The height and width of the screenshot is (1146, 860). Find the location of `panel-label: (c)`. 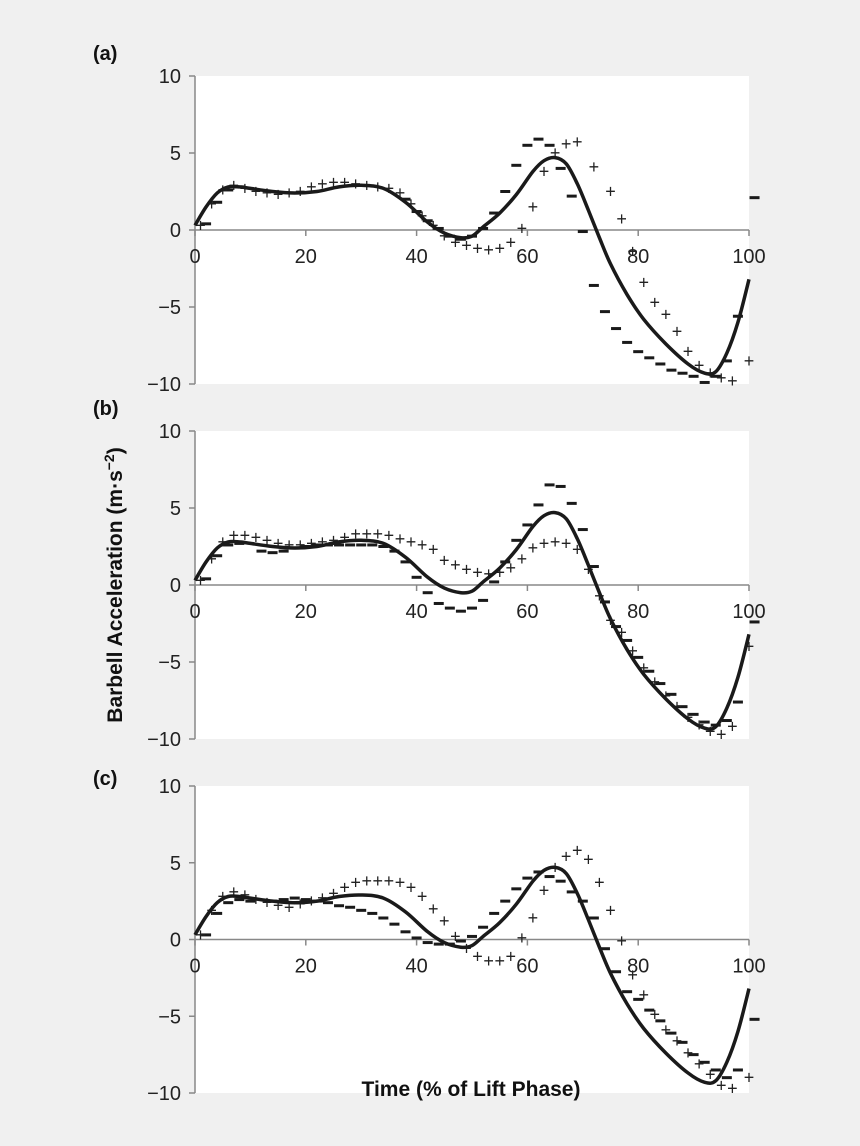

panel-label: (c) is located at coordinates (105, 779).